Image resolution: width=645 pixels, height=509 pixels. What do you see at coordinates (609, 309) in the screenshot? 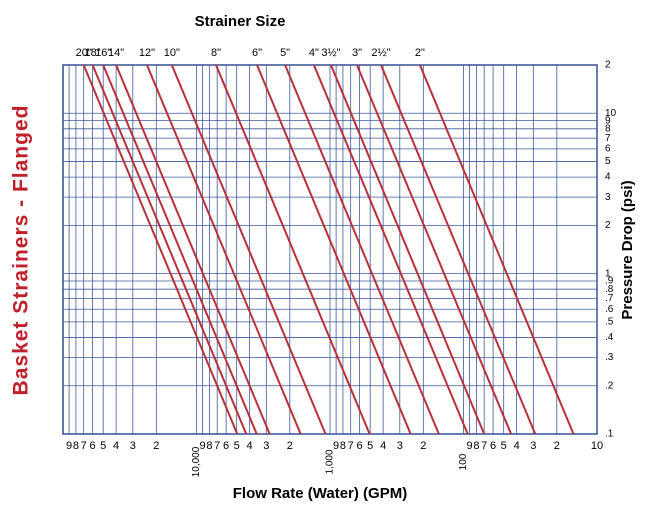
I see `y-tick-label: .6` at bounding box center [609, 309].